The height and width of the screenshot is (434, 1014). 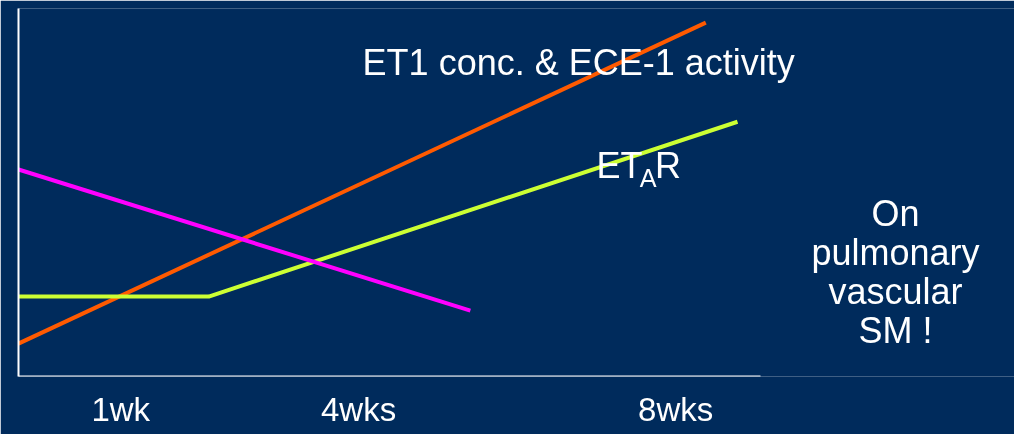 I want to click on text: On pulmonary vascular SM !, so click(x=895, y=272).